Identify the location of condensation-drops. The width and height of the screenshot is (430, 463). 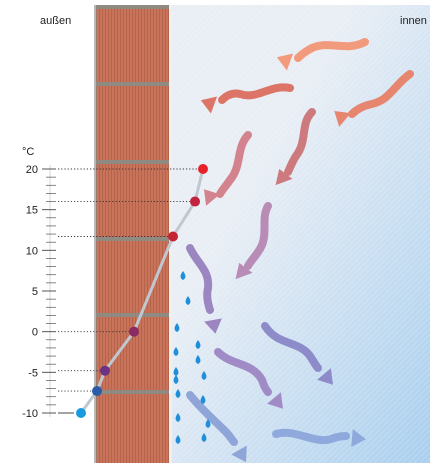
(192, 357).